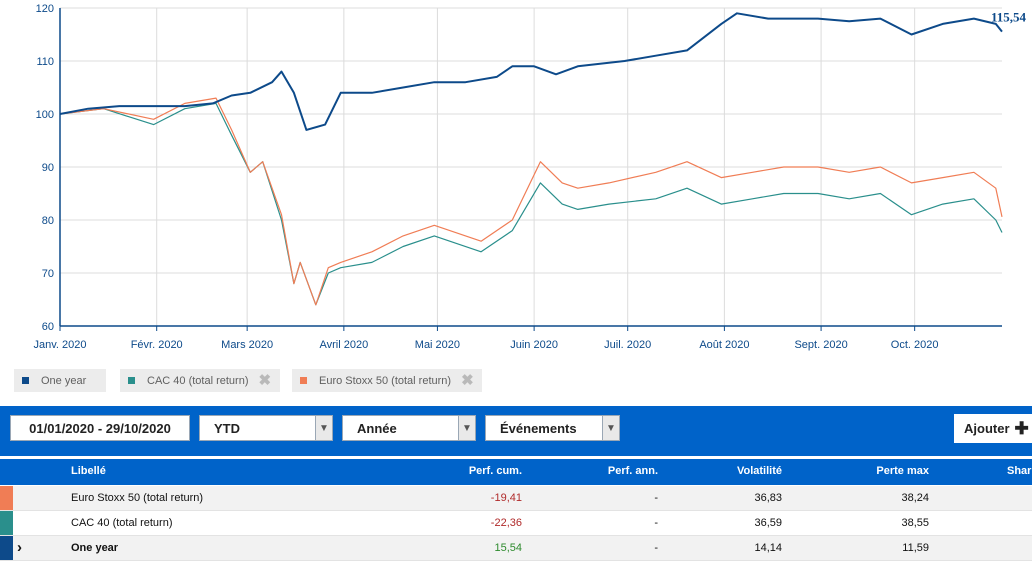 The width and height of the screenshot is (1032, 562). What do you see at coordinates (768, 523) in the screenshot?
I see `row-volatility: 36,59` at bounding box center [768, 523].